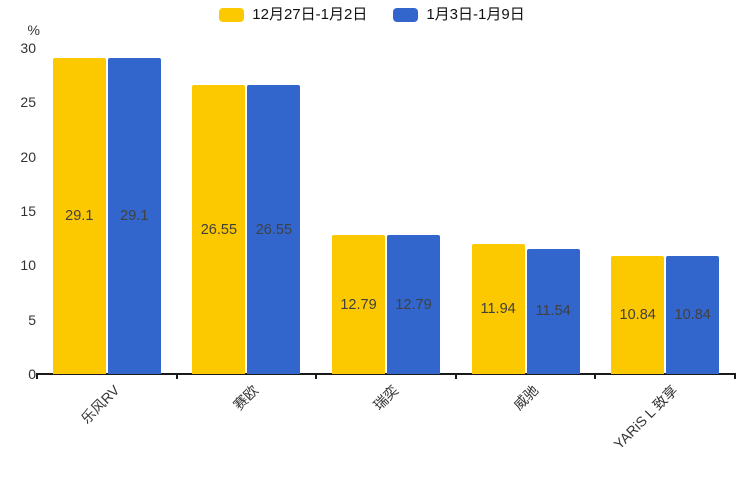  What do you see at coordinates (525, 398) in the screenshot?
I see `x-category-label: 威驰` at bounding box center [525, 398].